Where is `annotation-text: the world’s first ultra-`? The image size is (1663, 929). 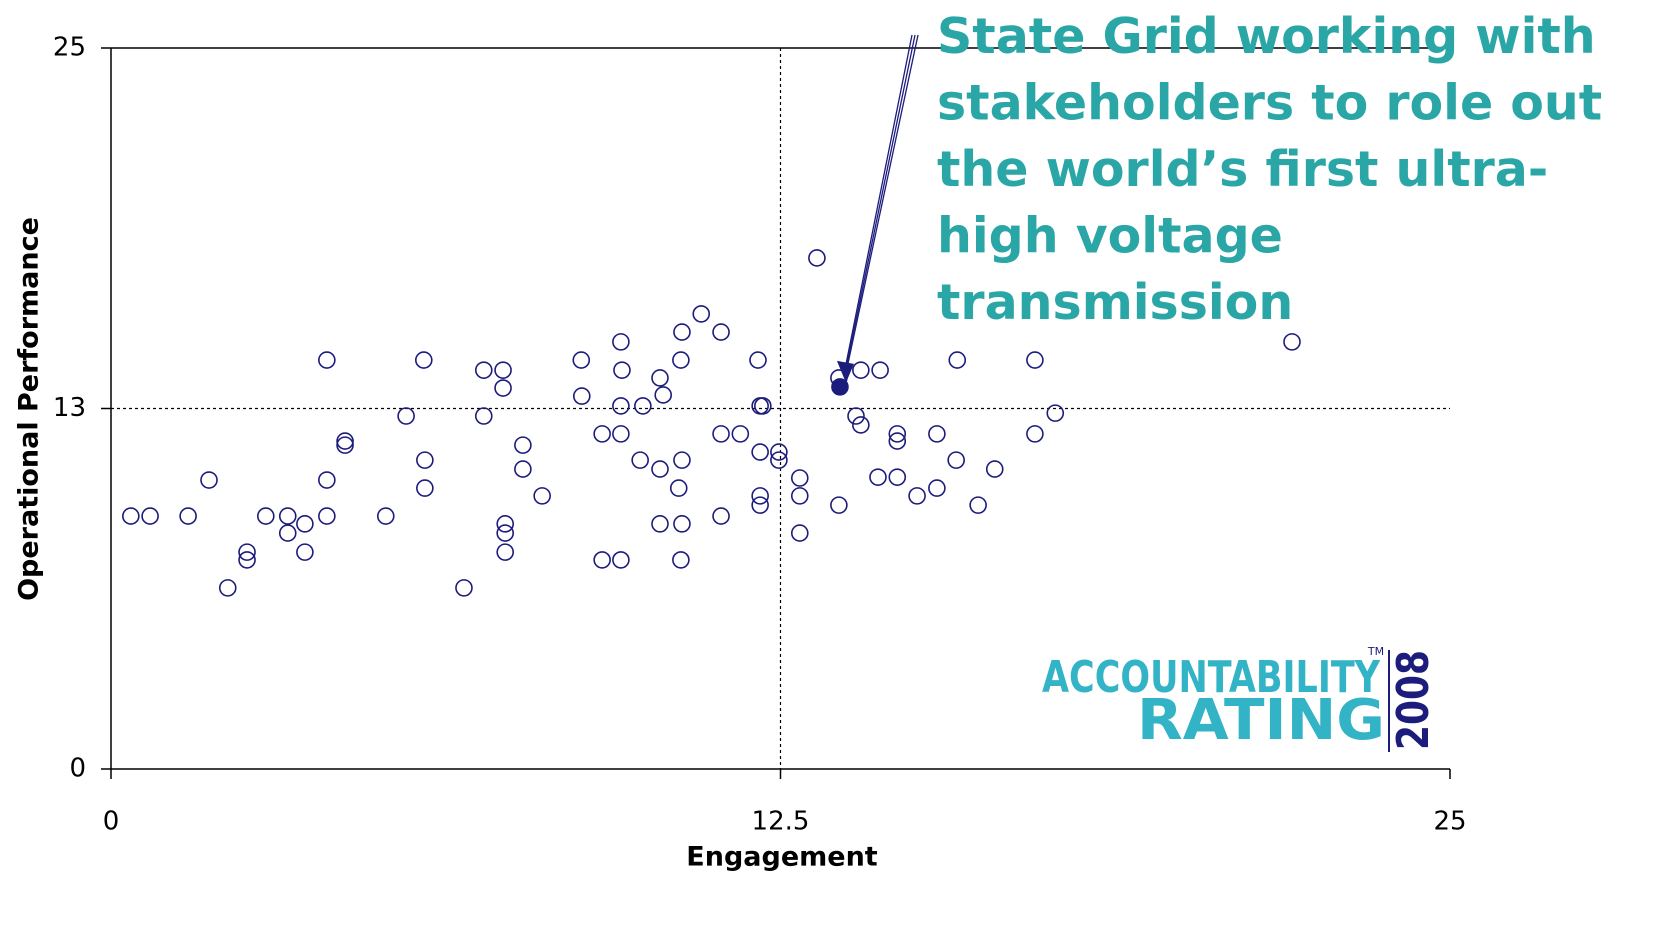
annotation-text: the world’s first ultra- is located at coordinates (1242, 169).